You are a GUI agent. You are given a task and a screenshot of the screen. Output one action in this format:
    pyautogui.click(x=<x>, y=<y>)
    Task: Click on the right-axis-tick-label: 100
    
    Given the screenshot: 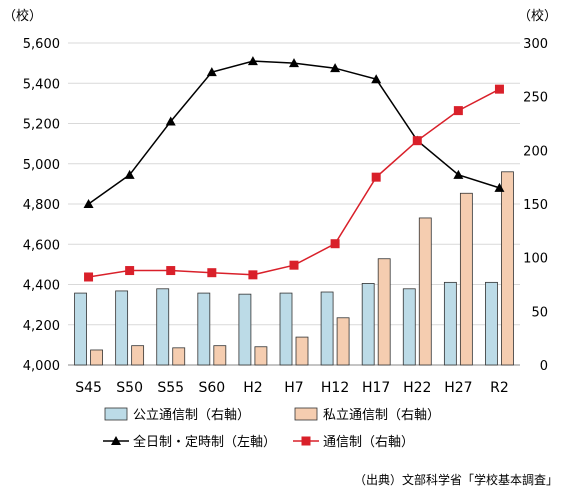 What is the action you would take?
    pyautogui.click(x=535, y=259)
    